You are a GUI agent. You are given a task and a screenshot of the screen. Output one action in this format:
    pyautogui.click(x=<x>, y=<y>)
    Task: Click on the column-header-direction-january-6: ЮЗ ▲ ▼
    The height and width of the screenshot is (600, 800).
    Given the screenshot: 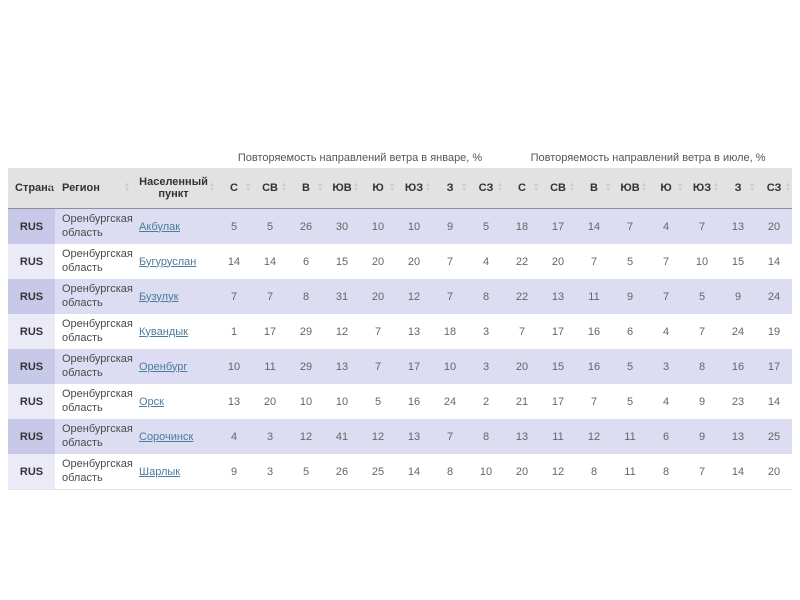 What is the action you would take?
    pyautogui.click(x=414, y=188)
    